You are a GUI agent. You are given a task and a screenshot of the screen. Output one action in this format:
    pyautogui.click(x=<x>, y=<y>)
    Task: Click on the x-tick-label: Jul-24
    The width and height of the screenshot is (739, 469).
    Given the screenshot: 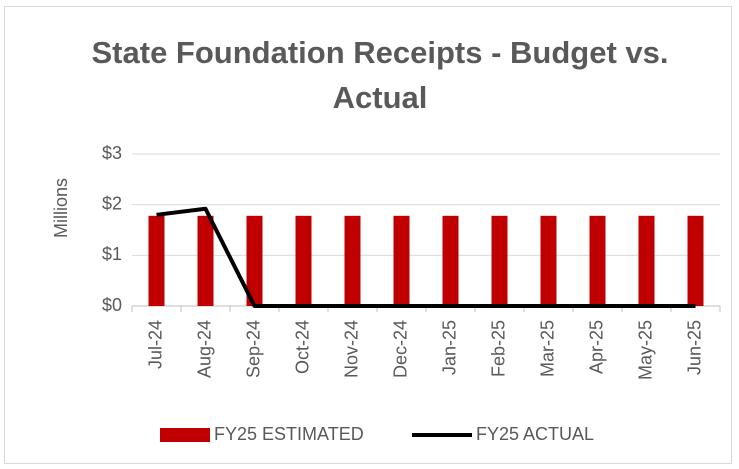 What is the action you would take?
    pyautogui.click(x=155, y=344)
    